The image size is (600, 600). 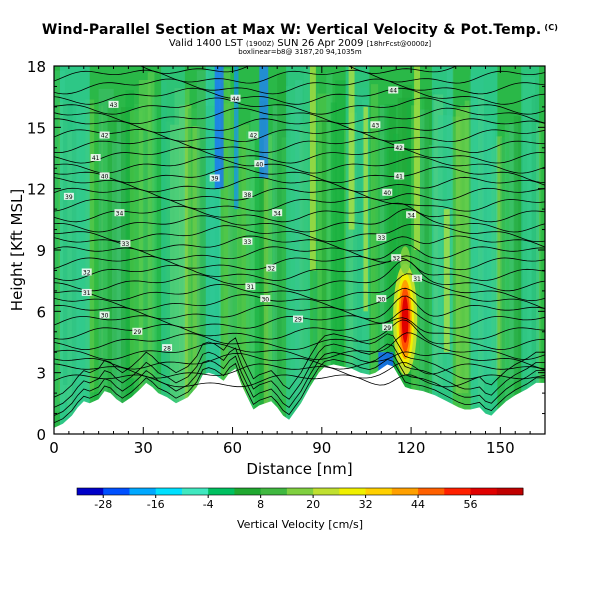 I want to click on isentrope-label: 44, so click(x=393, y=91).